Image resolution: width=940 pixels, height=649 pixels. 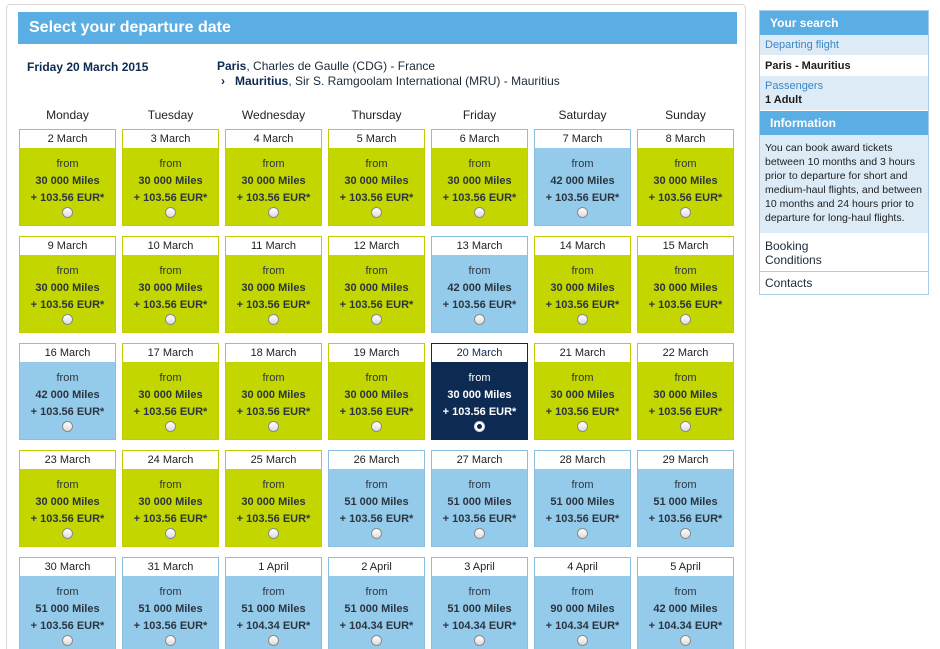 What do you see at coordinates (685, 391) in the screenshot?
I see `date-cell: 22 March from 30 000 Miles + 103.56 EUR*` at bounding box center [685, 391].